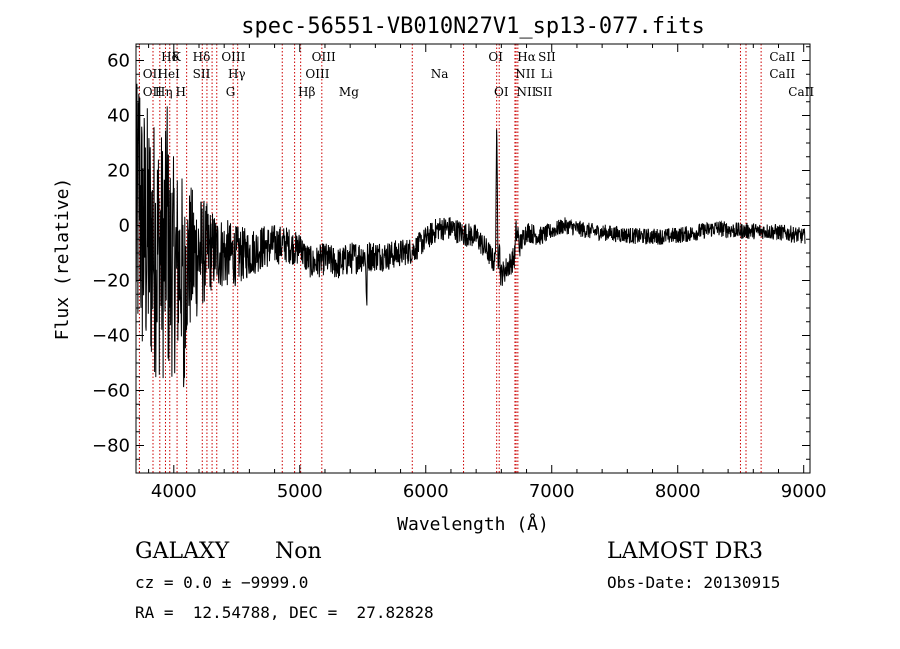 The height and width of the screenshot is (649, 900). I want to click on line-label-26: SII, so click(544, 92).